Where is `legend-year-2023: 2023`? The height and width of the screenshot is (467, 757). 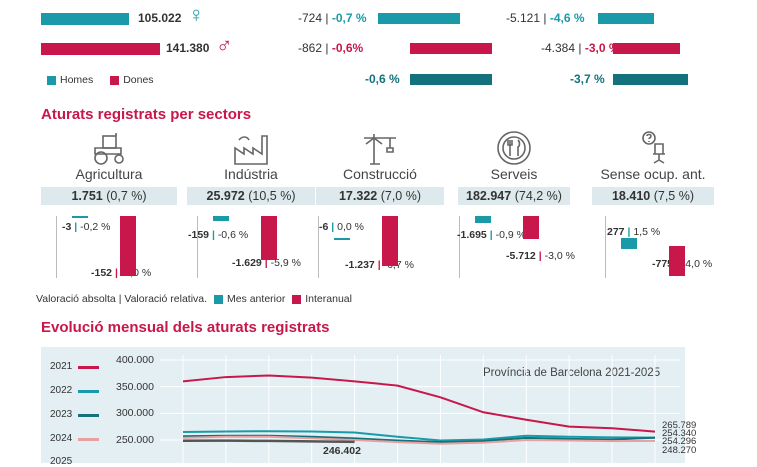 legend-year-2023: 2023 is located at coordinates (61, 414).